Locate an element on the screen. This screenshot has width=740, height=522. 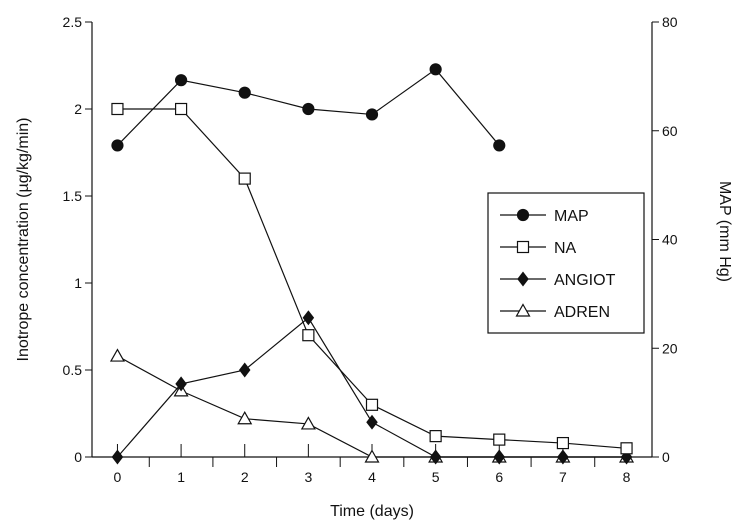
legend: MAP NA ANGIOT ADREN is located at coordinates (566, 263).